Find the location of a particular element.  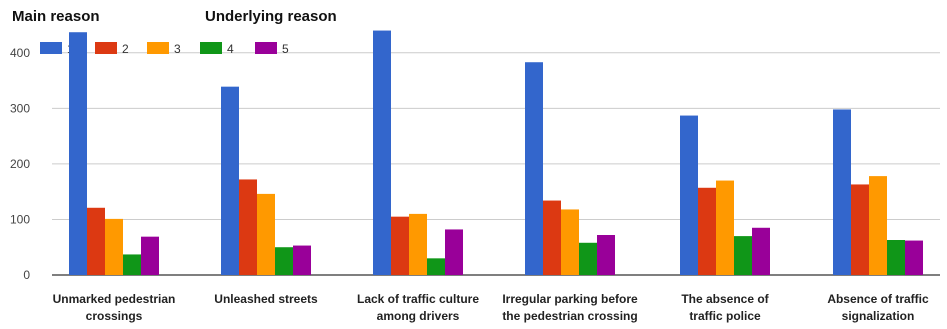

main-reason-header: Main reason is located at coordinates (56, 16).